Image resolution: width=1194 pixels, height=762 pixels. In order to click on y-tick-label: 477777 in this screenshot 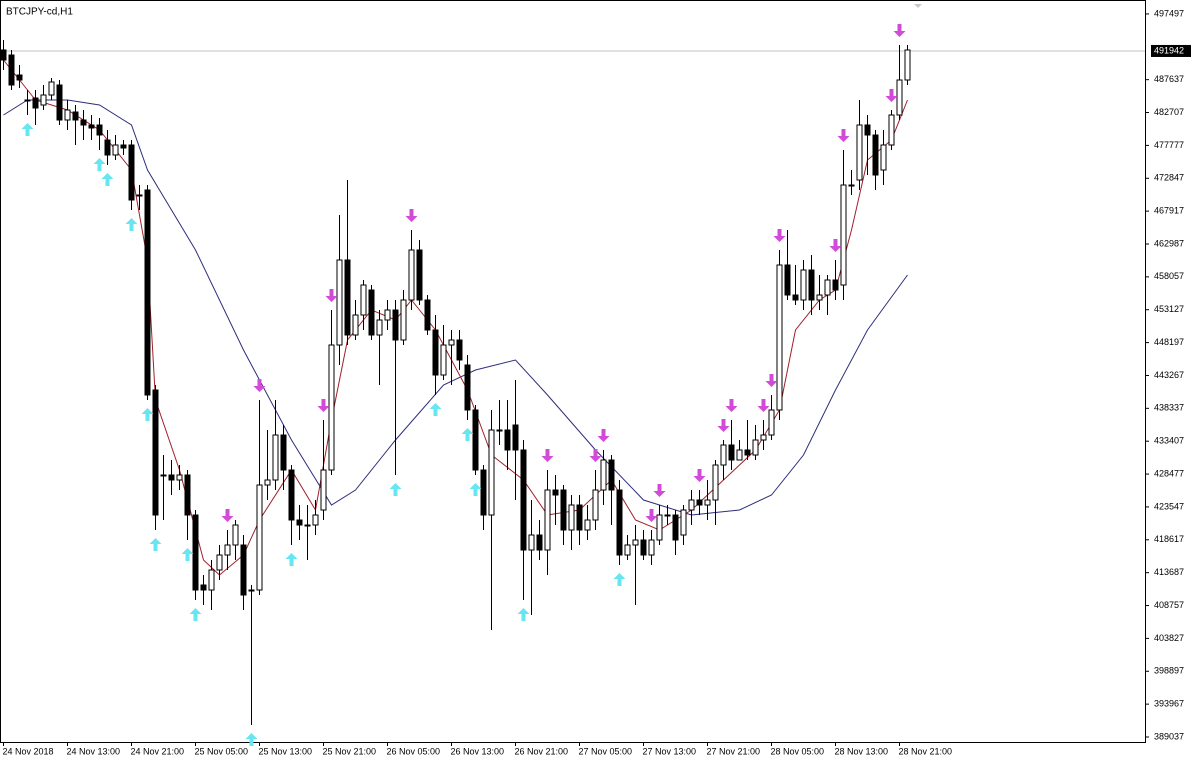, I will do `click(1169, 145)`.